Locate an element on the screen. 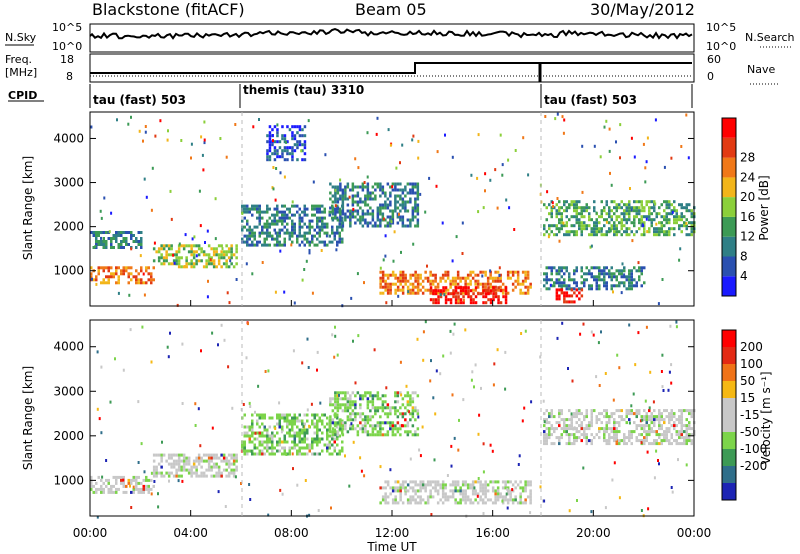 The width and height of the screenshot is (800, 554). cpid-segment-3: tau (fast) 503 is located at coordinates (590, 100).